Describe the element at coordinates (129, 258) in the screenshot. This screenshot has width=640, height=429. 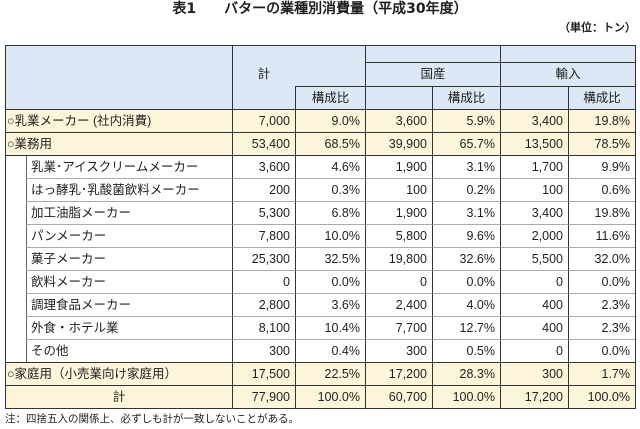
I see `breakdown-label: 菓子メーカー` at that location.